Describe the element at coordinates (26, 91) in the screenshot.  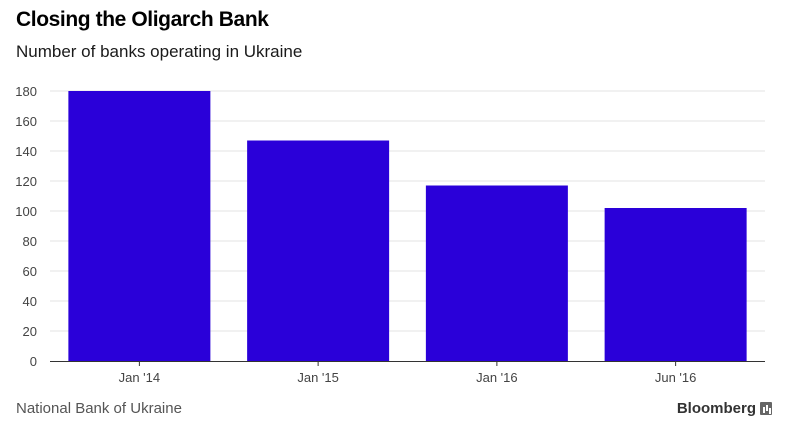
I see `y-tick-label: 180` at that location.